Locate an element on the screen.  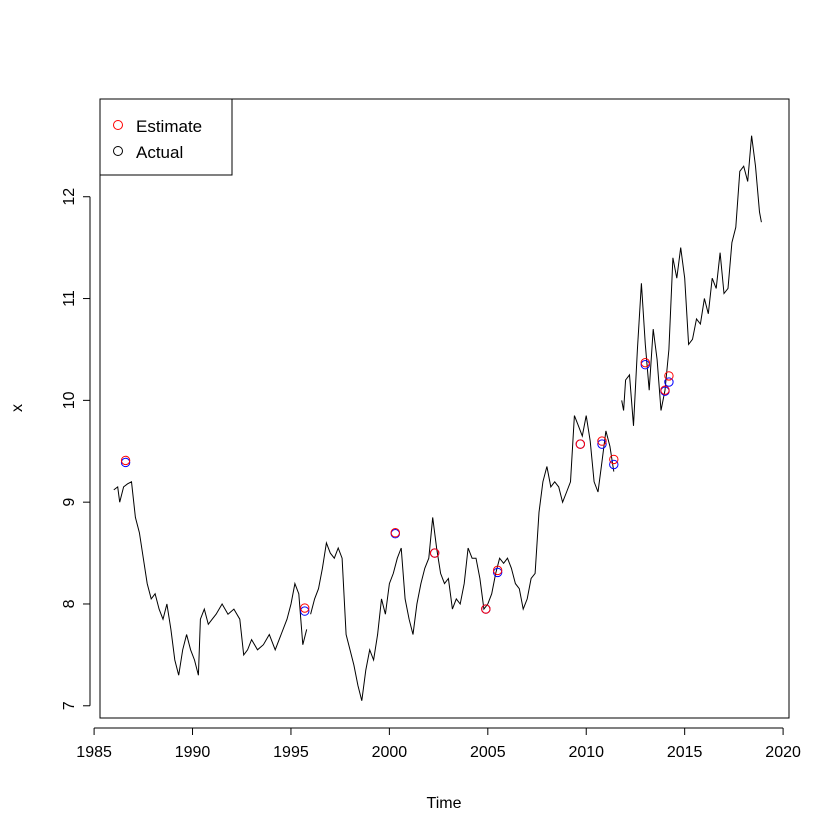
y-tick-label-7: 7 is located at coordinates (69, 705).